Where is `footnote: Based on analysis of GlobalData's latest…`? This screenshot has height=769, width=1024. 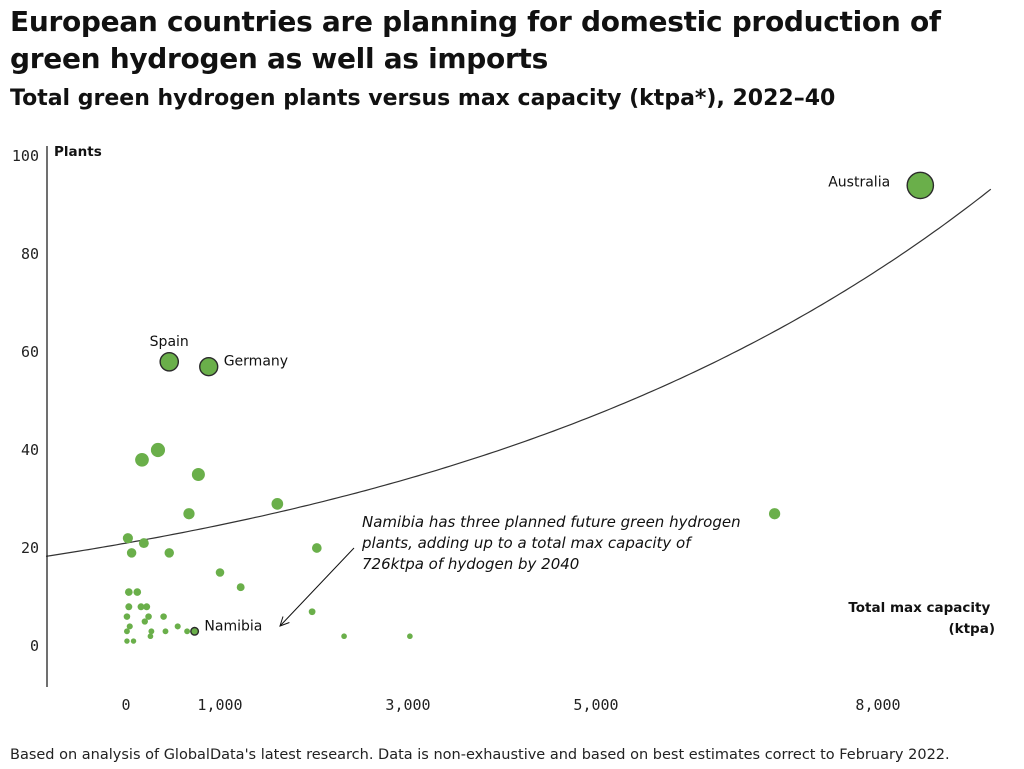
footnote: Based on analysis of GlobalData's latest… is located at coordinates (480, 755).